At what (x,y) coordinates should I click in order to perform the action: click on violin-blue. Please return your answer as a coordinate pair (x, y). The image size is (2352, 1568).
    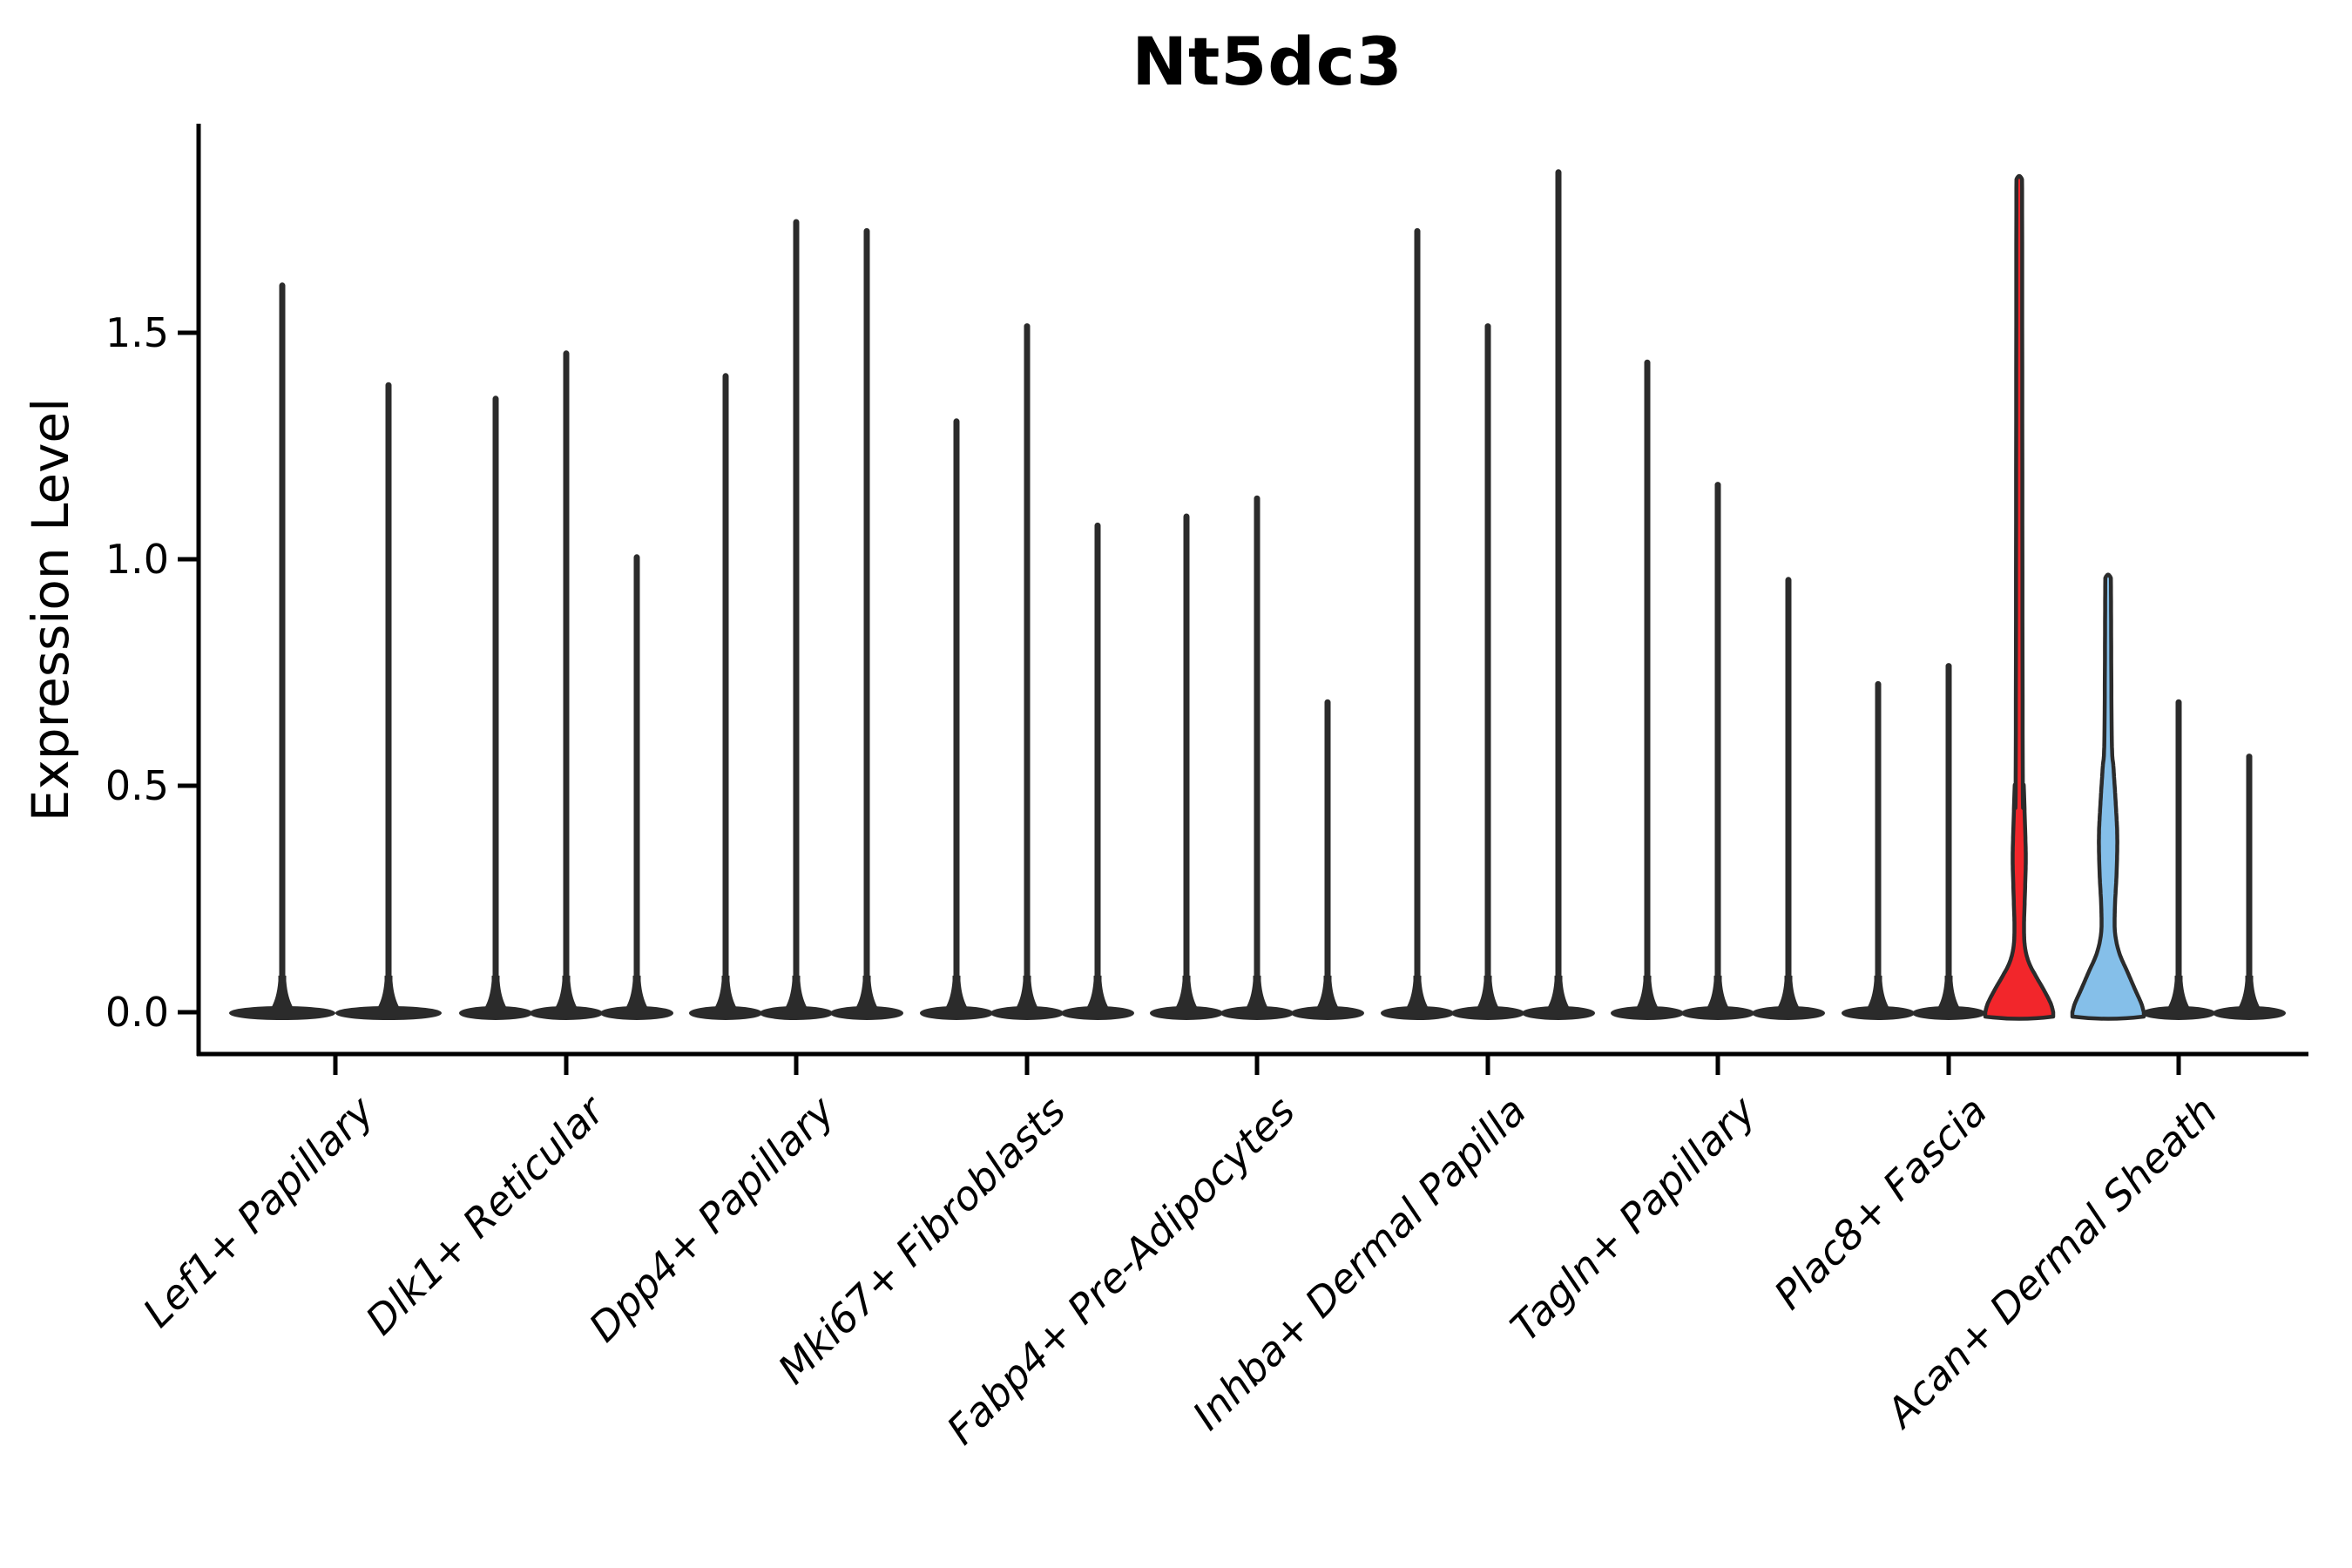
    Looking at the image, I should click on (2108, 796).